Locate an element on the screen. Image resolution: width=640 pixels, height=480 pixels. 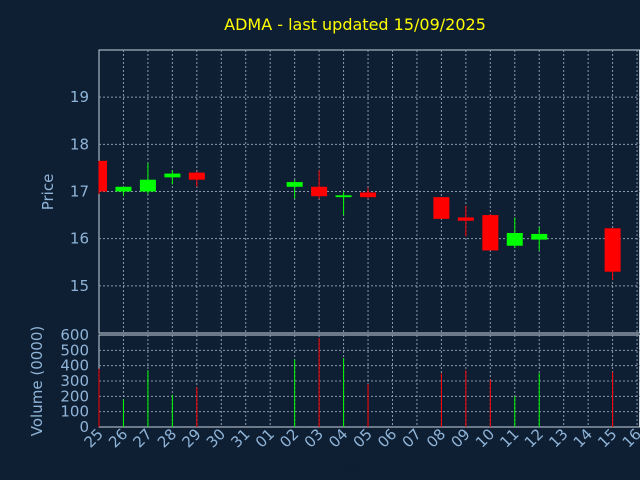
x-tick-label: 04 is located at coordinates (338, 438).